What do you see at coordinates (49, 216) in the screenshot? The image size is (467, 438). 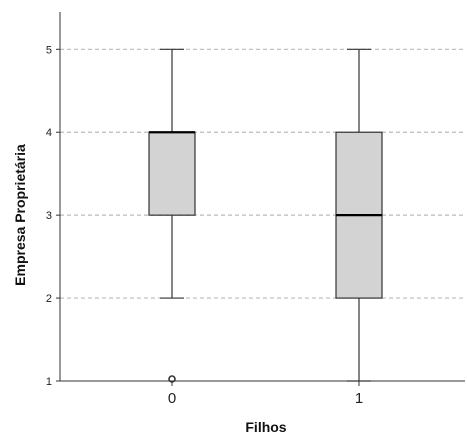 I see `y-tick-label-3: 3` at bounding box center [49, 216].